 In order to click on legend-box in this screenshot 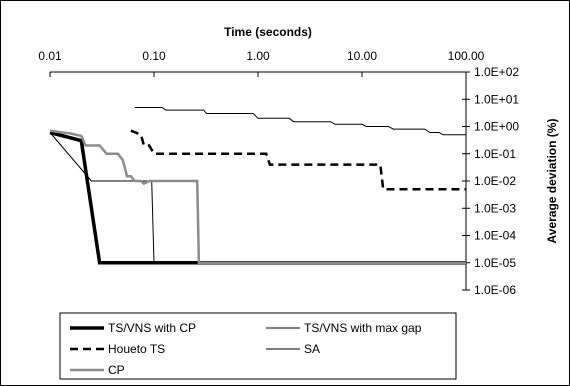, I will do `click(258, 346)`.